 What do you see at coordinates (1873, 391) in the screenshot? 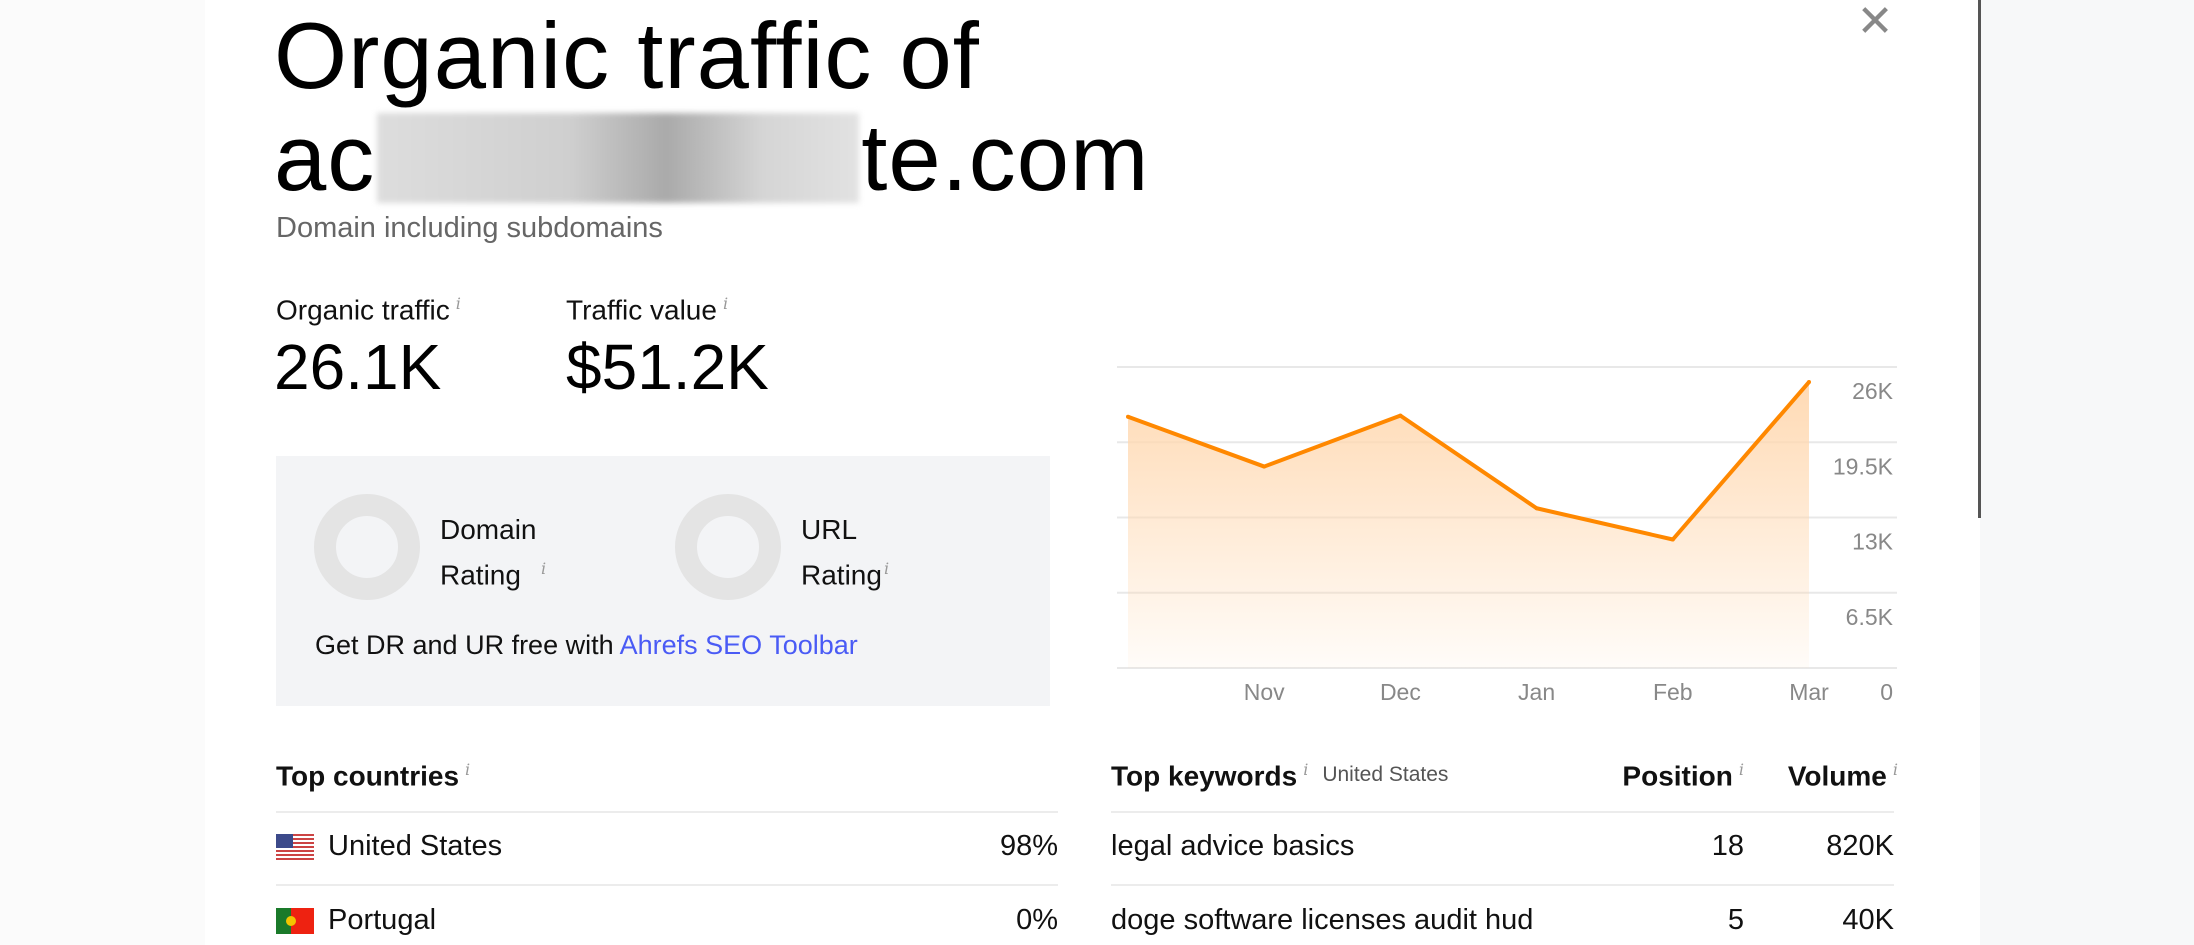
I see `y-tick-label: 26K` at bounding box center [1873, 391].